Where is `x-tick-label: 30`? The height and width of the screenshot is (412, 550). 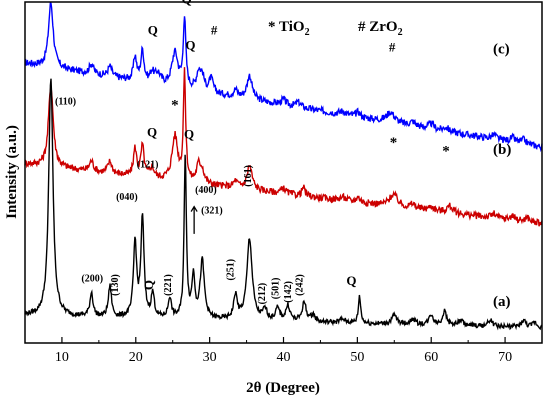 x-tick-label: 30 is located at coordinates (210, 357).